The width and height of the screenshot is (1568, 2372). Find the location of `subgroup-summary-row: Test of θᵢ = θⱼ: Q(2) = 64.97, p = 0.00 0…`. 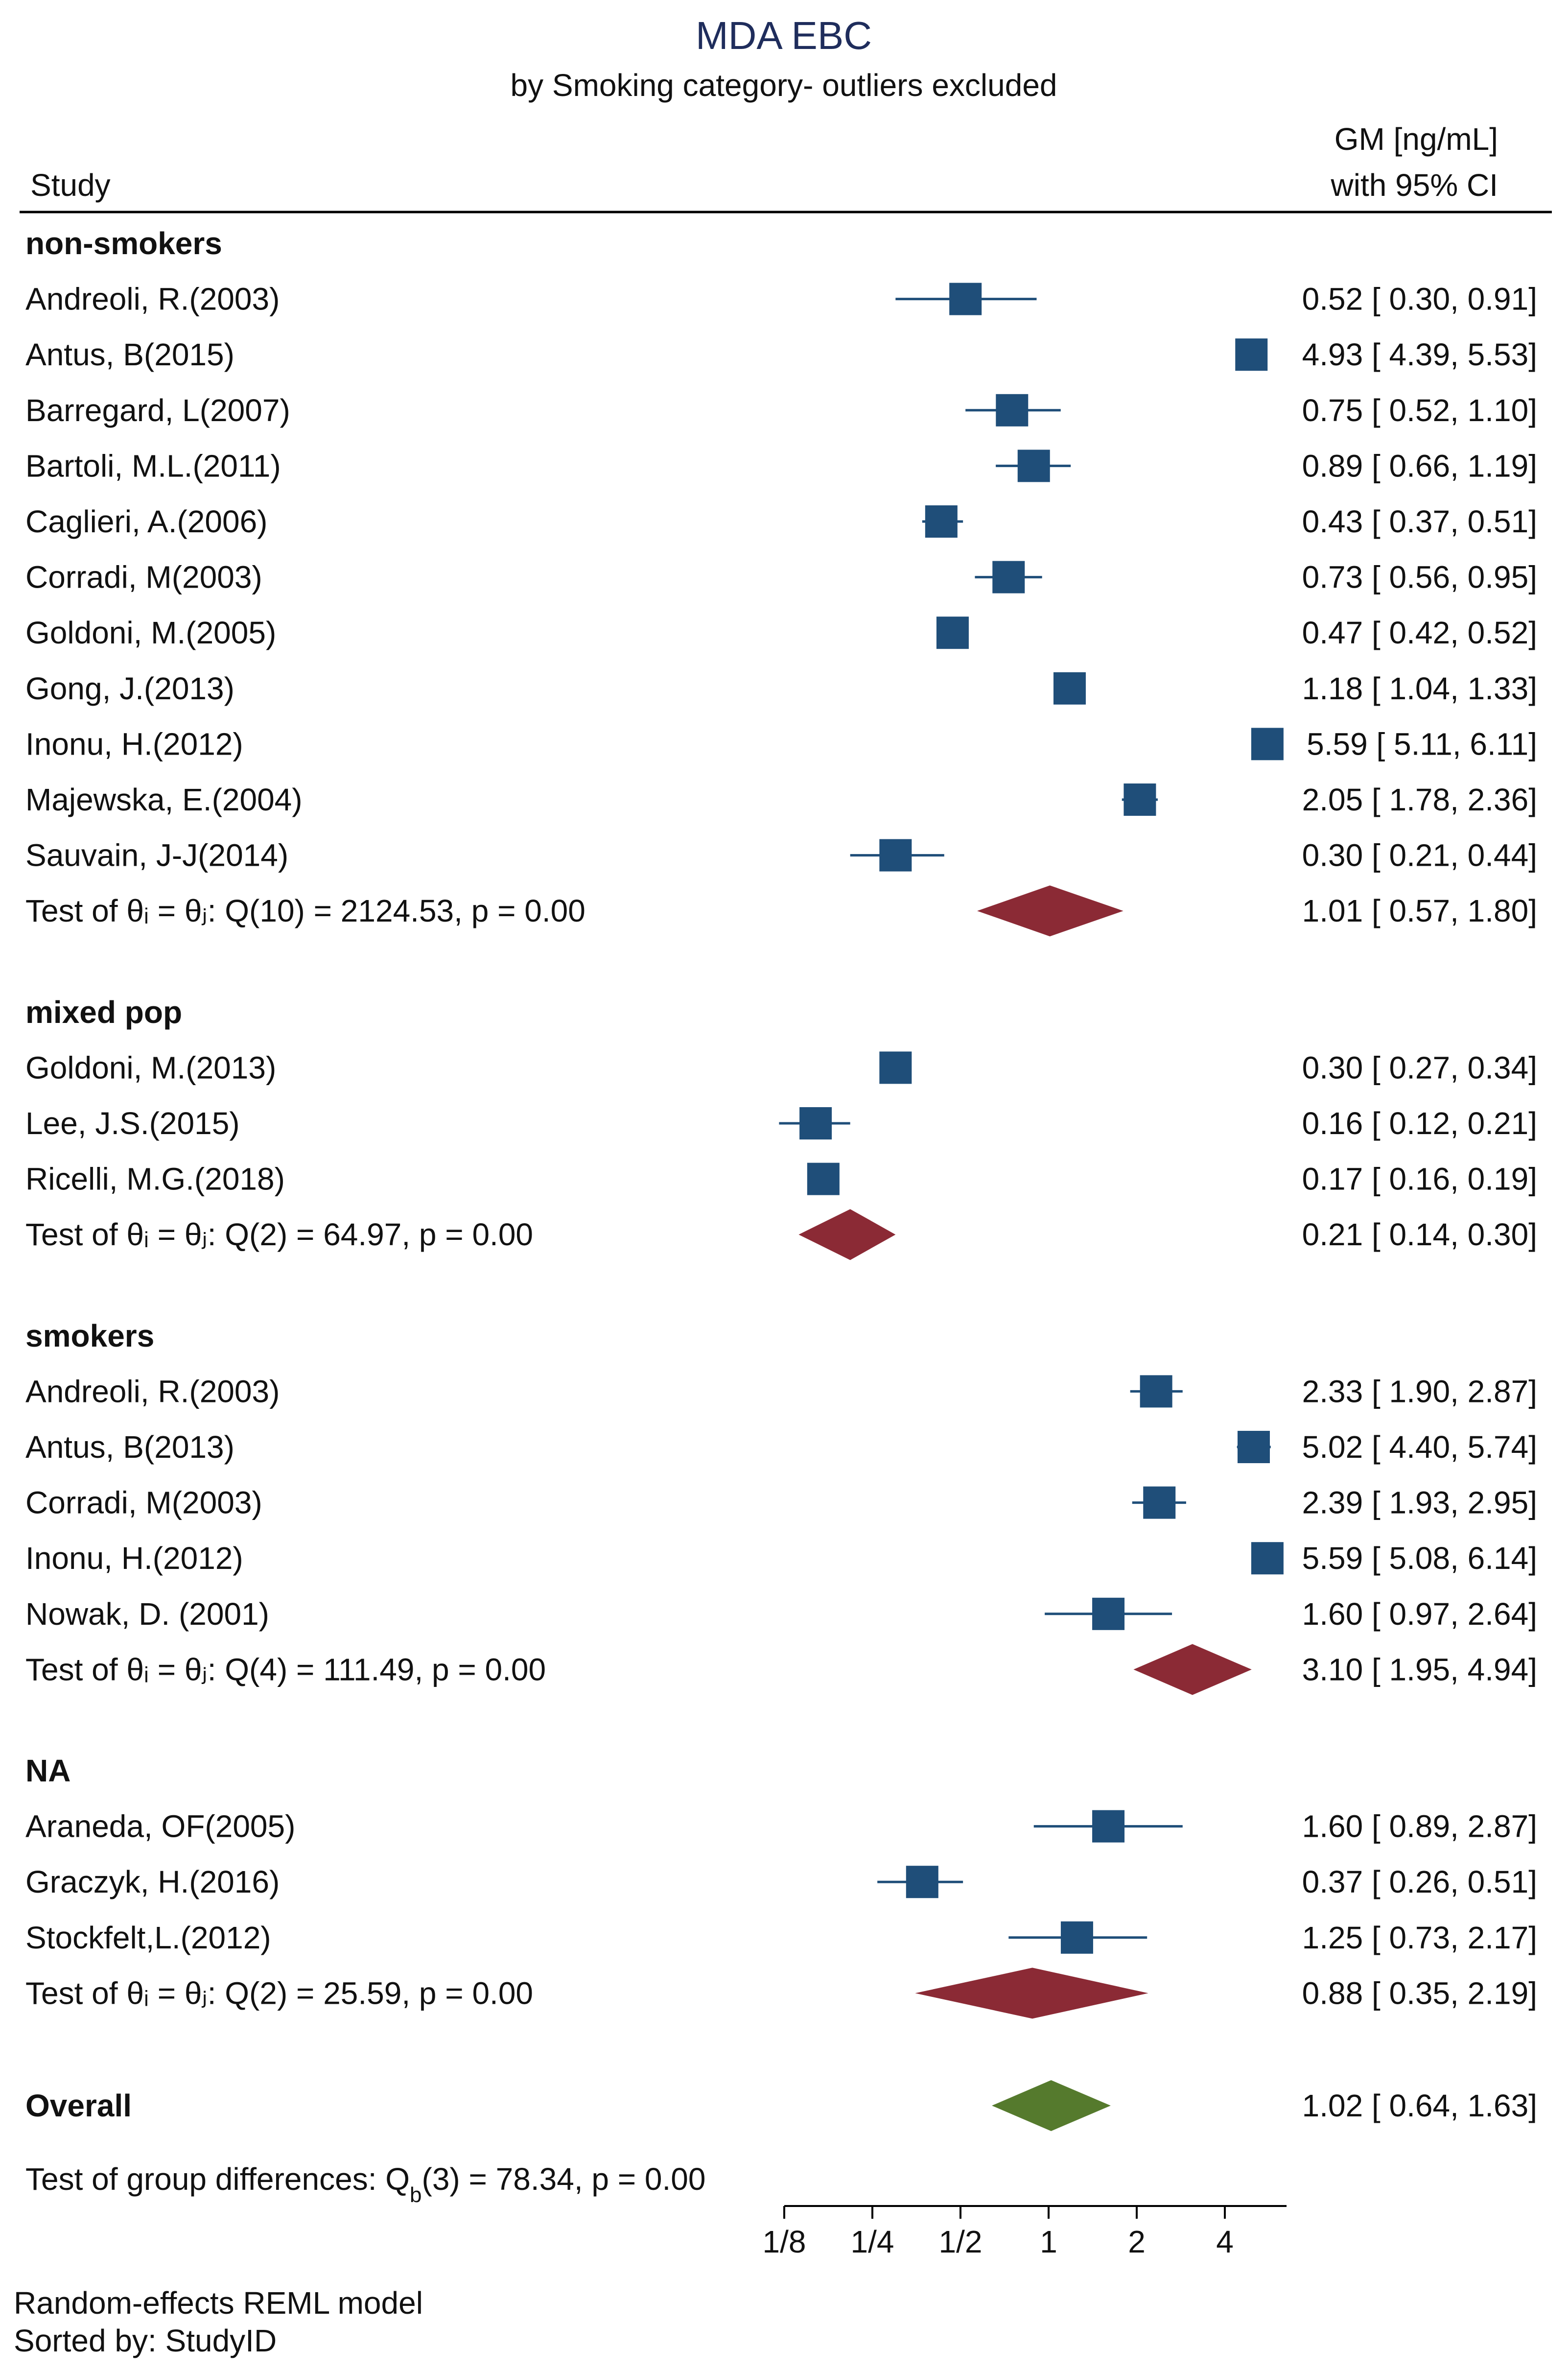

subgroup-summary-row: Test of θᵢ = θⱼ: Q(2) = 64.97, p = 0.00 0… is located at coordinates (781, 1234).